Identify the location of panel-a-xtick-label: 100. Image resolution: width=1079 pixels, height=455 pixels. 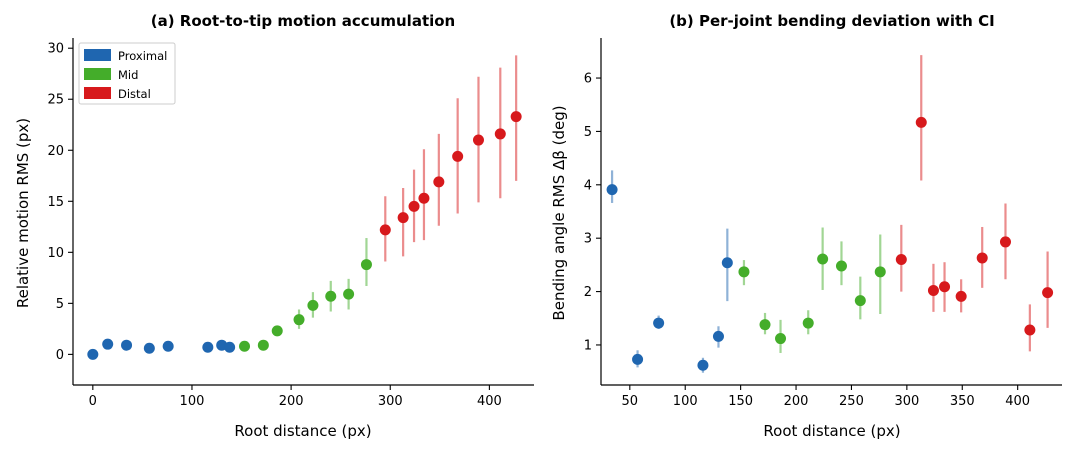
(192, 401).